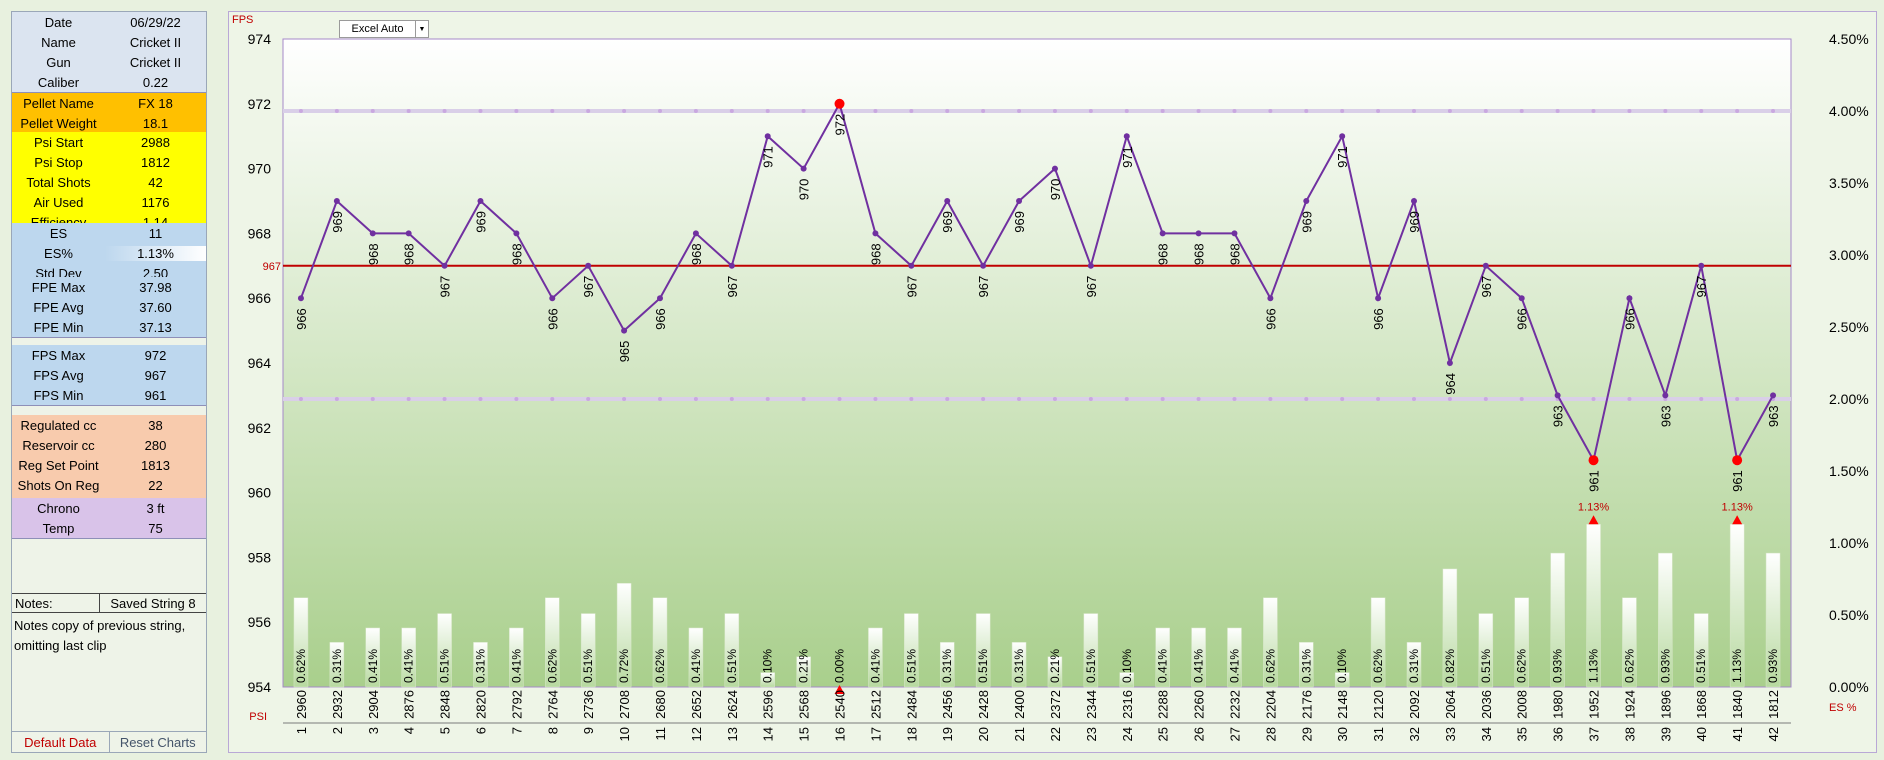  What do you see at coordinates (624, 704) in the screenshot?
I see `psi-tick-label: 2708` at bounding box center [624, 704].